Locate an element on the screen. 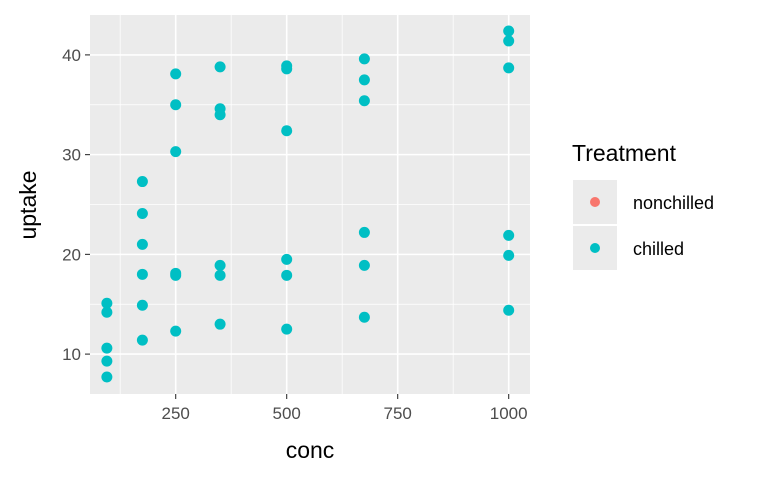  legend-label-chilled: chilled is located at coordinates (658, 249).